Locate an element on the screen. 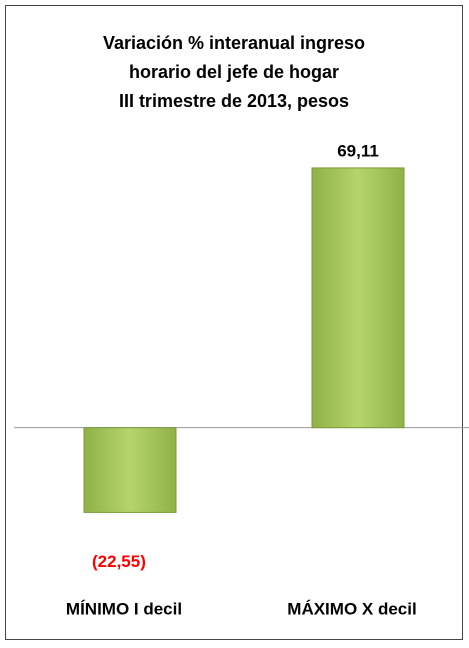  x-tick-label: MÁXIMO X decil is located at coordinates (351, 608).